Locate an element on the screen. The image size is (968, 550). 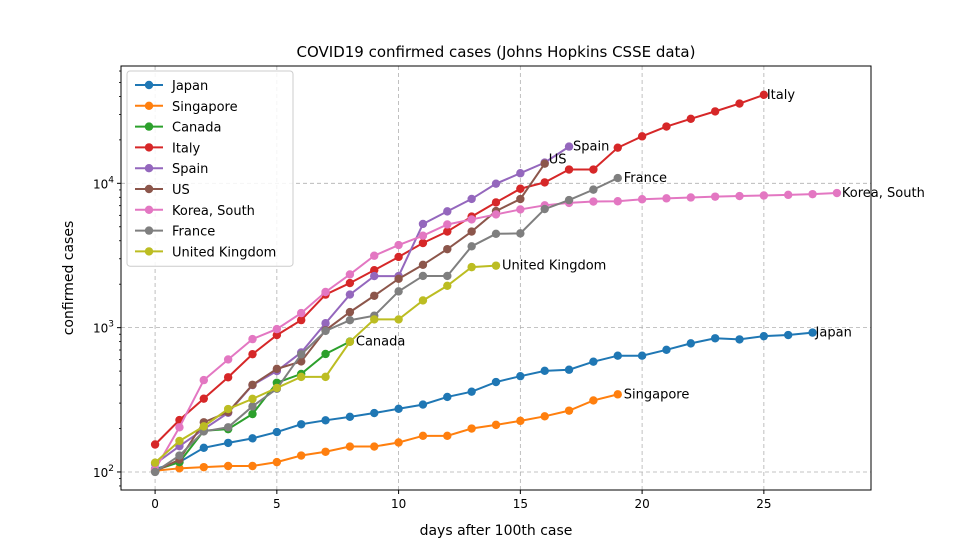
legend-label: France is located at coordinates (193, 232).